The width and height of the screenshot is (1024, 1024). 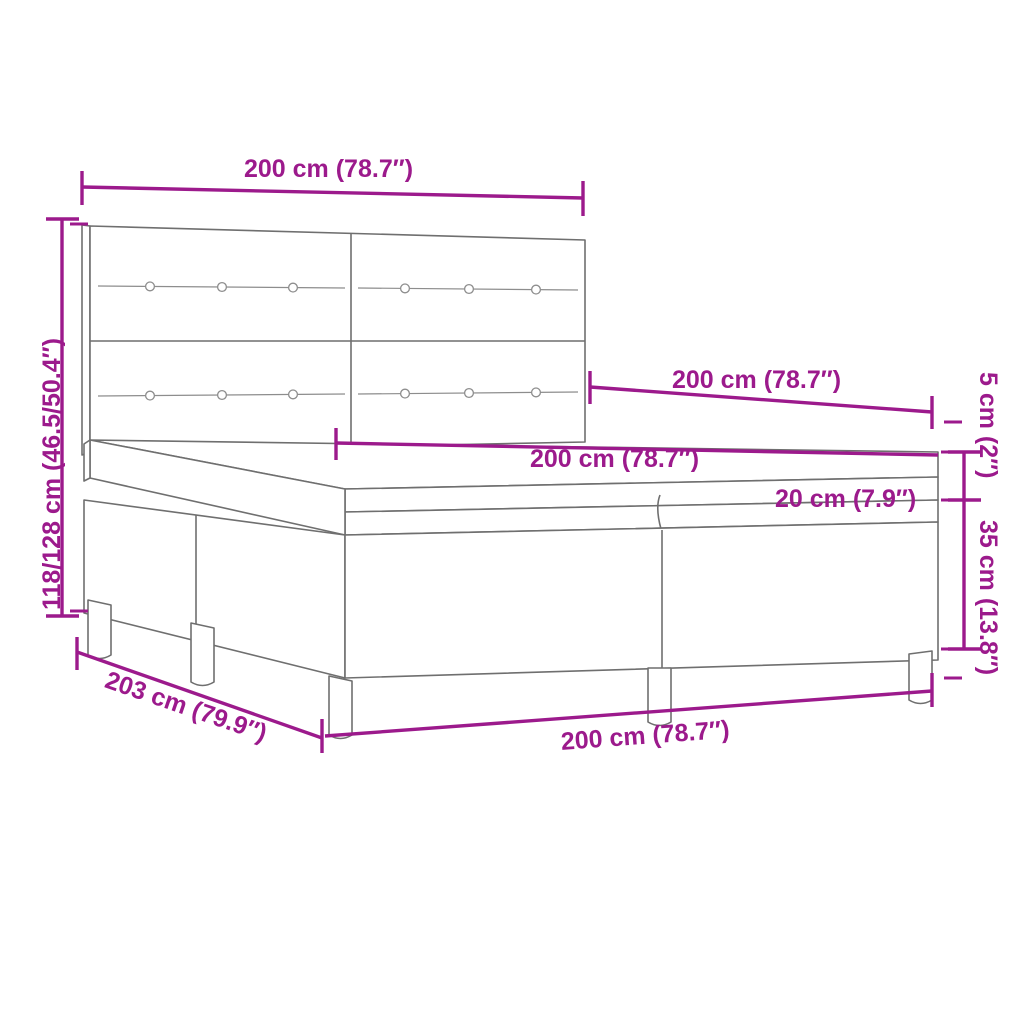 What do you see at coordinates (332, 193) in the screenshot?
I see `dim-headboard-width` at bounding box center [332, 193].